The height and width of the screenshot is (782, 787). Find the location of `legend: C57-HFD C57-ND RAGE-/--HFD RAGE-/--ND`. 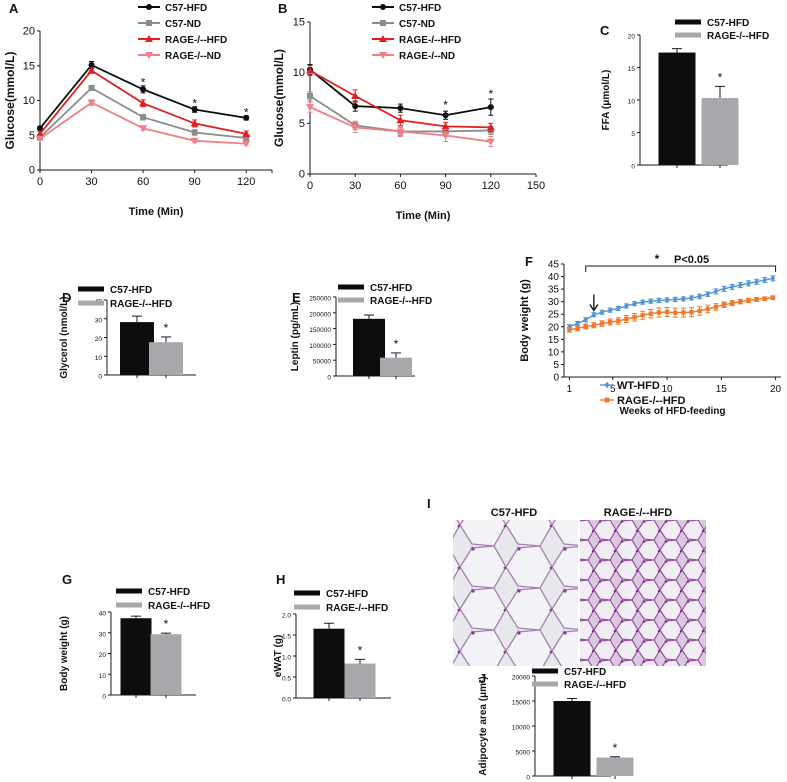

legend: C57-HFD C57-ND RAGE-/--HFD RAGE-/--ND is located at coordinates (416, 32).